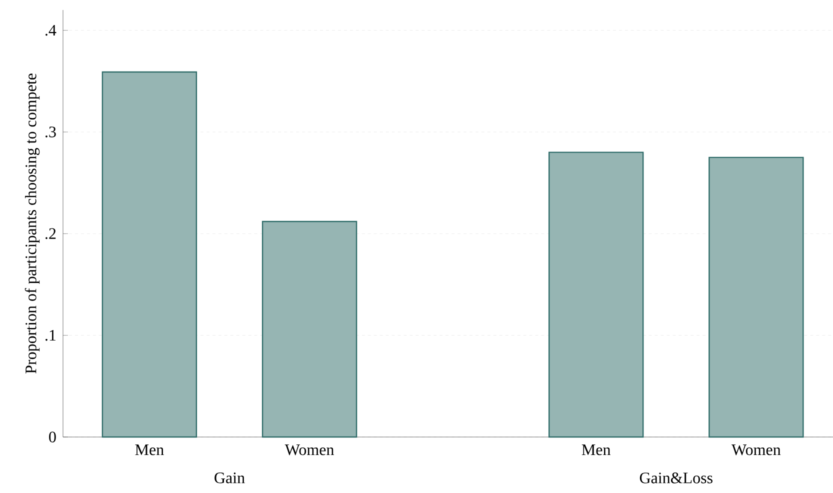 The image size is (833, 493). I want to click on y-tick-label: .3, so click(51, 132).